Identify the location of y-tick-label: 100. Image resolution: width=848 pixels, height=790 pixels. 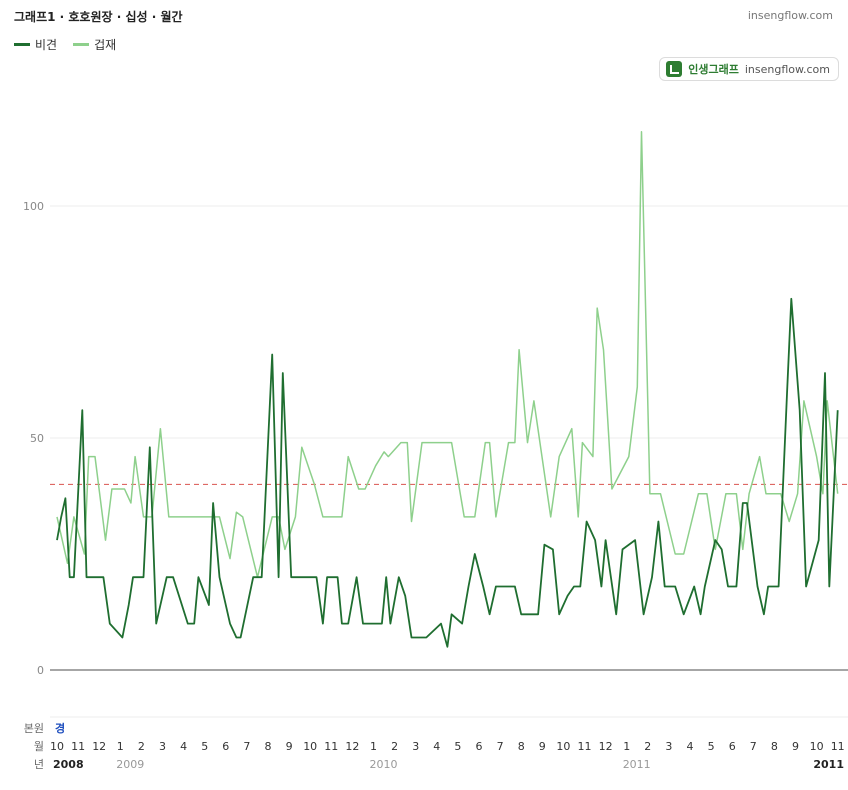
(33, 206).